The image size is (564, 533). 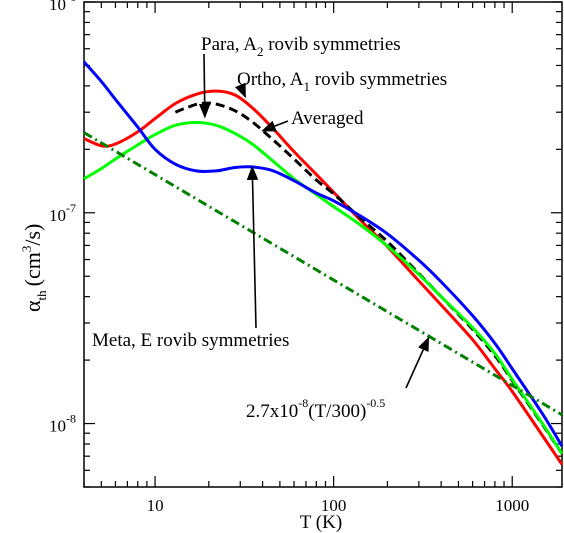 What do you see at coordinates (62, 213) in the screenshot?
I see `y-tick-label: 10⁻⁷` at bounding box center [62, 213].